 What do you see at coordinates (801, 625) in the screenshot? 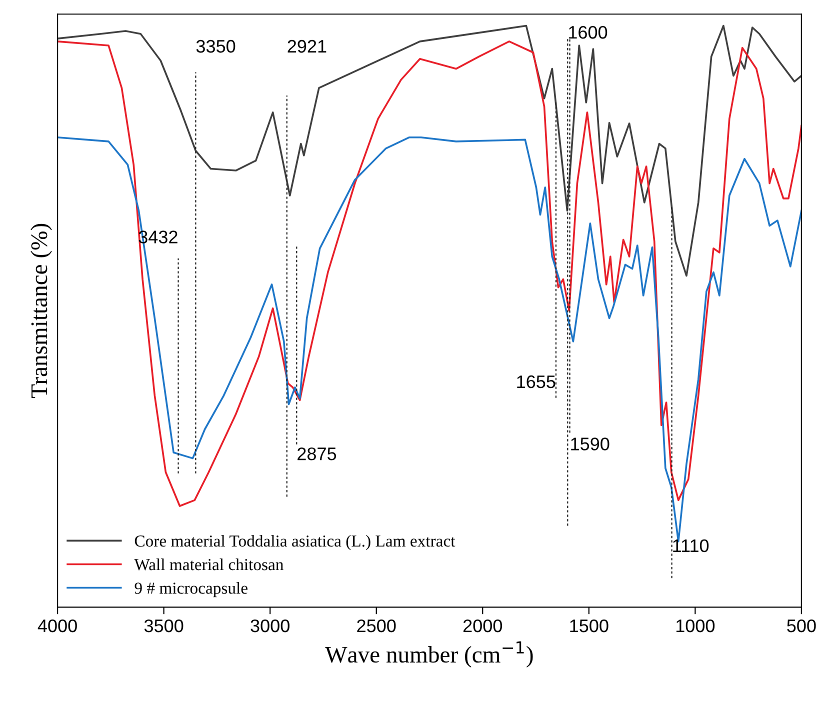
I see `x-tick-label: 500` at bounding box center [801, 625].